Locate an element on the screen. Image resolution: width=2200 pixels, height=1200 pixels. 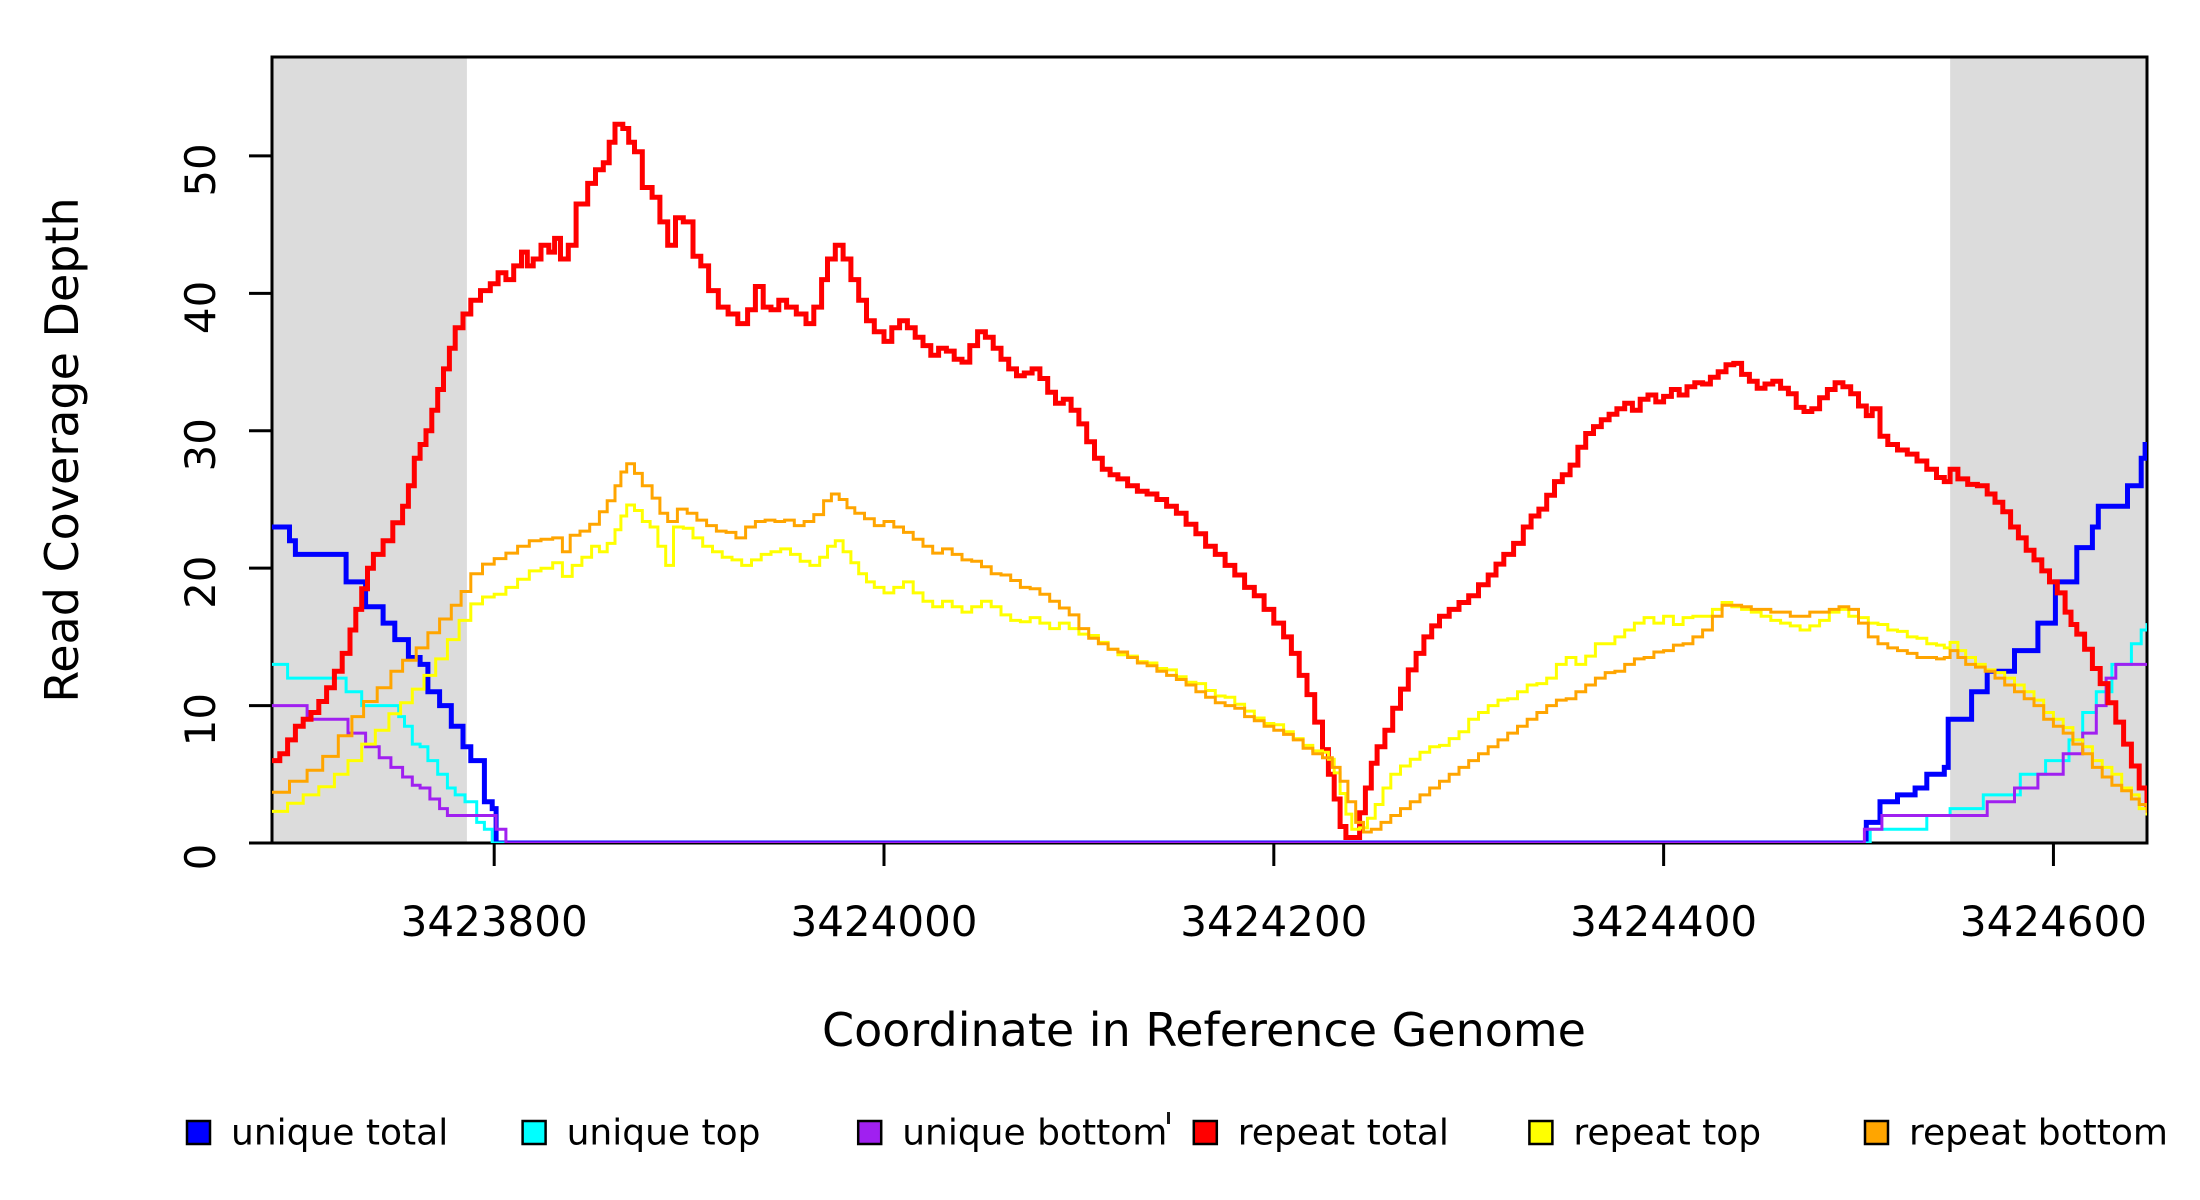
x-tick-label: 3424000 is located at coordinates (883, 921).